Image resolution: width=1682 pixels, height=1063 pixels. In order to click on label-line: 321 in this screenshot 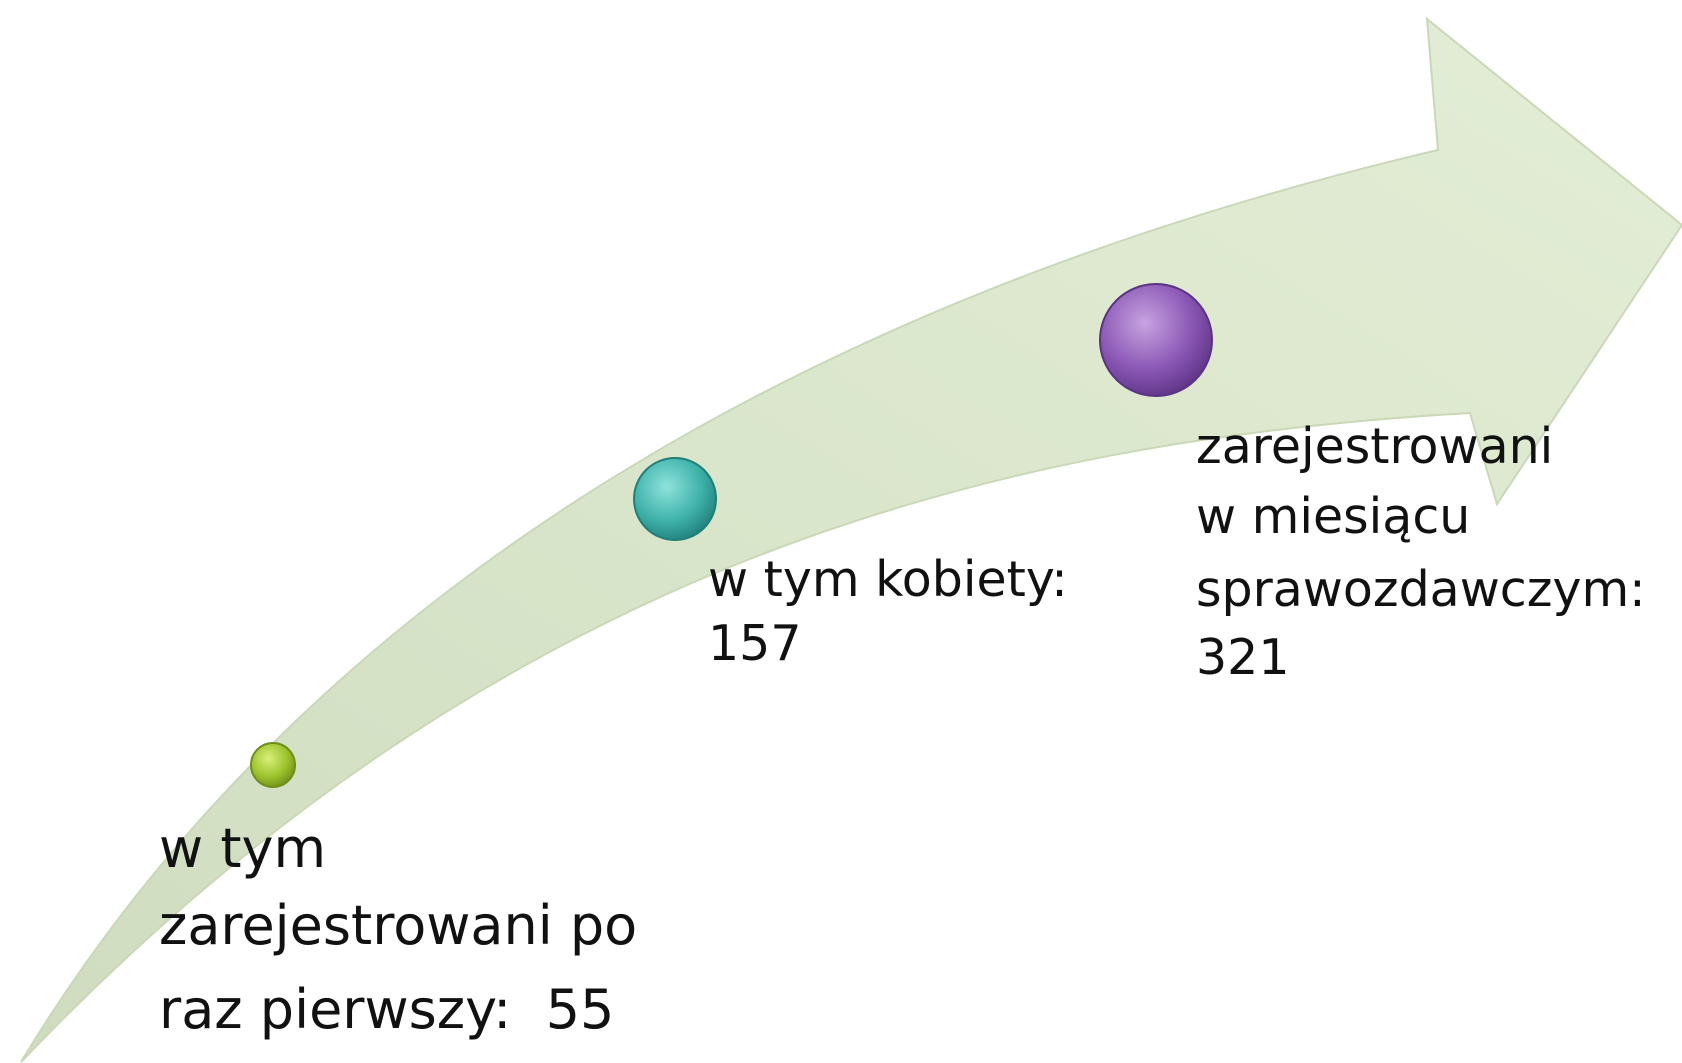, I will do `click(1243, 657)`.